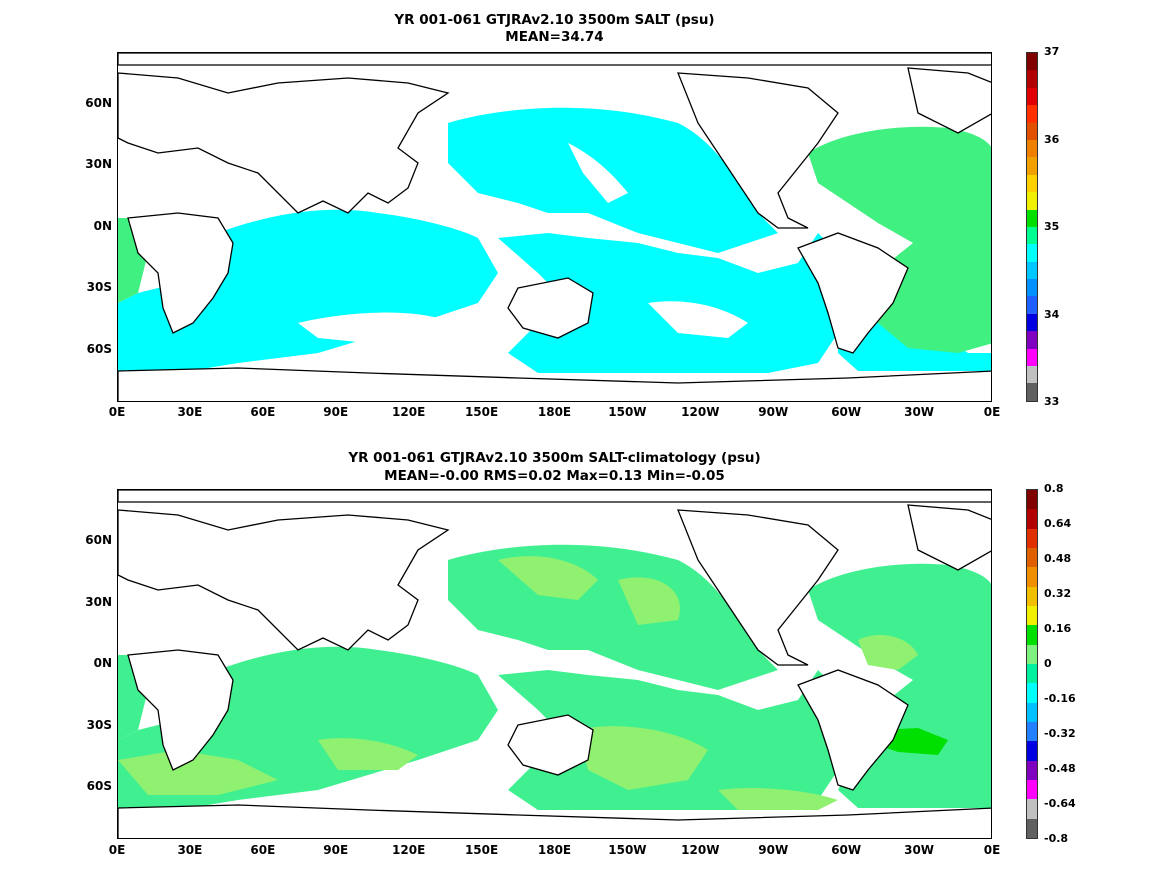  Describe the element at coordinates (99, 349) in the screenshot. I see `top-ytick: 60S` at that location.